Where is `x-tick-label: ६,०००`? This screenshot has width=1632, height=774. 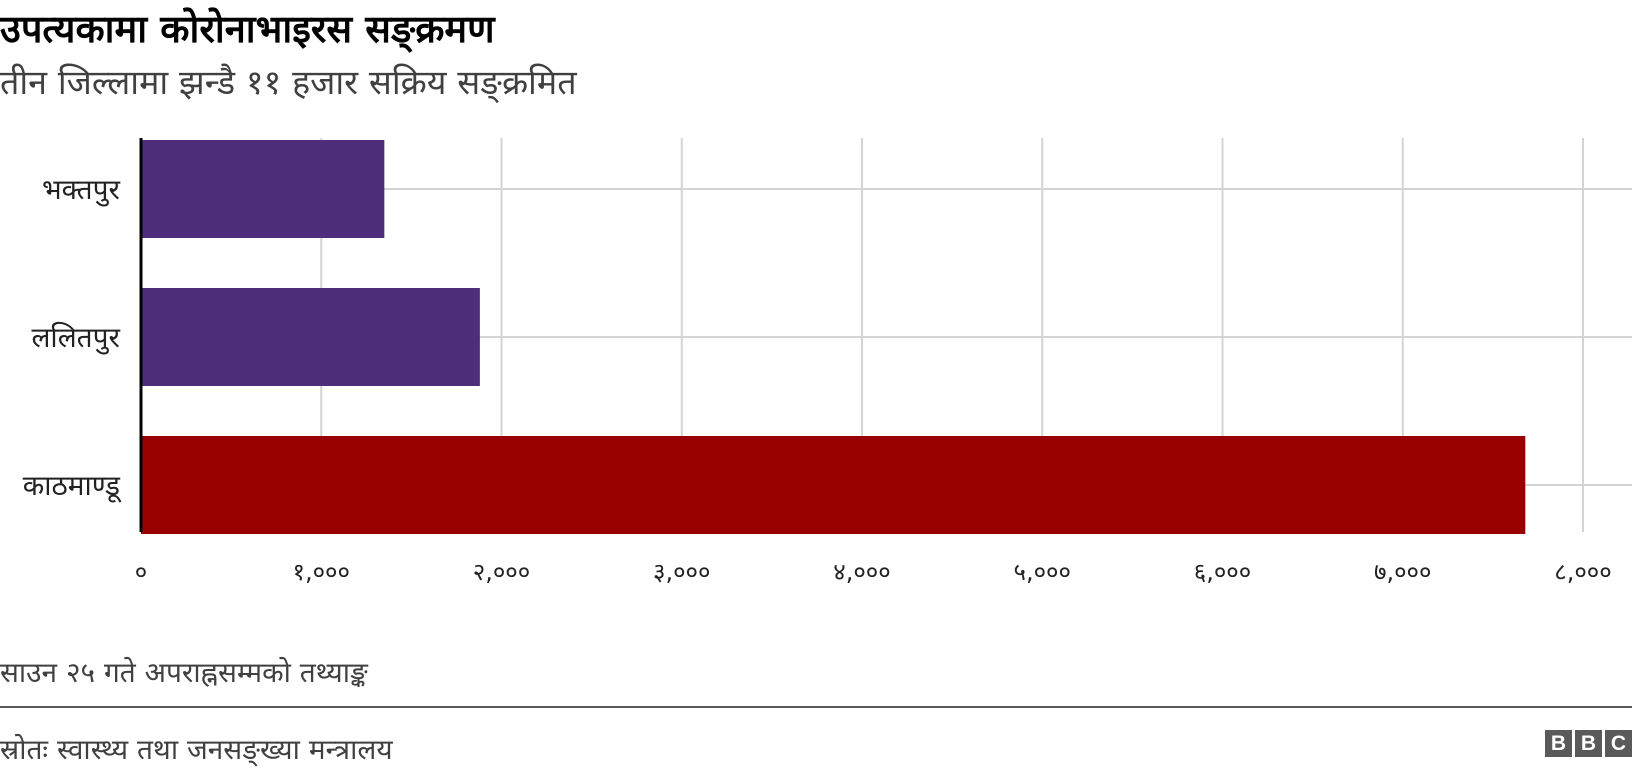
x-tick-label: ६,००० is located at coordinates (1223, 572).